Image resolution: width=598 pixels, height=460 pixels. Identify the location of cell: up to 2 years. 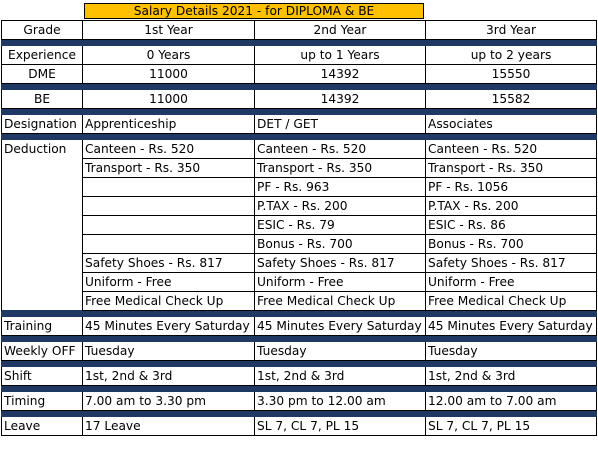
(511, 55).